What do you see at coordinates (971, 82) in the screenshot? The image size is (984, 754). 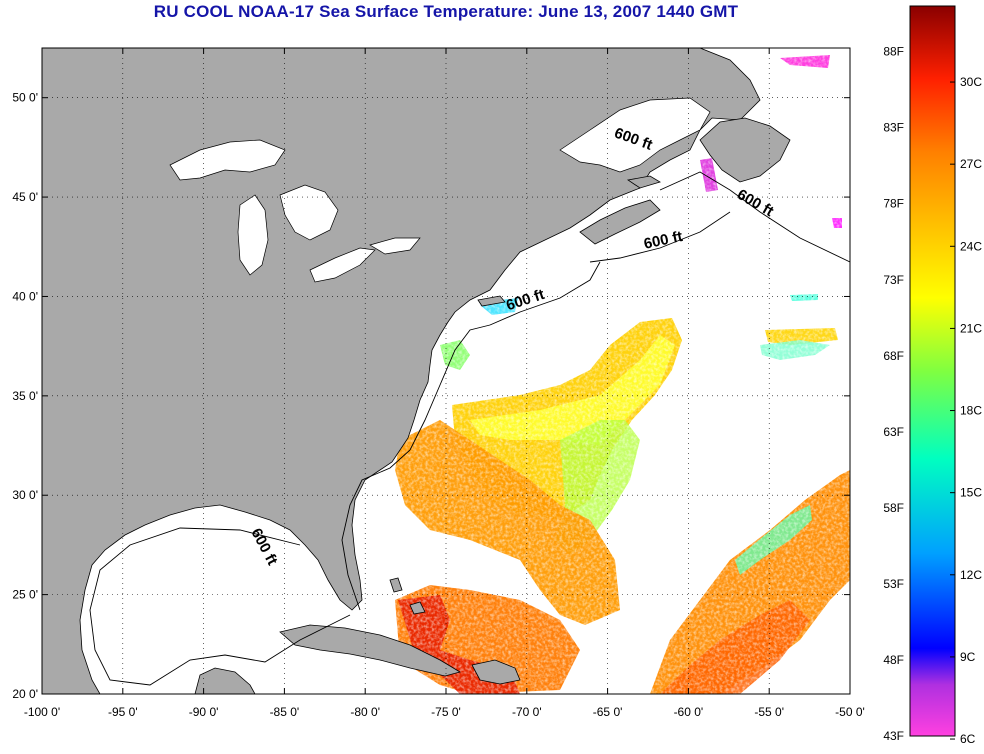 I see `colorbar-c-label: 30C` at bounding box center [971, 82].